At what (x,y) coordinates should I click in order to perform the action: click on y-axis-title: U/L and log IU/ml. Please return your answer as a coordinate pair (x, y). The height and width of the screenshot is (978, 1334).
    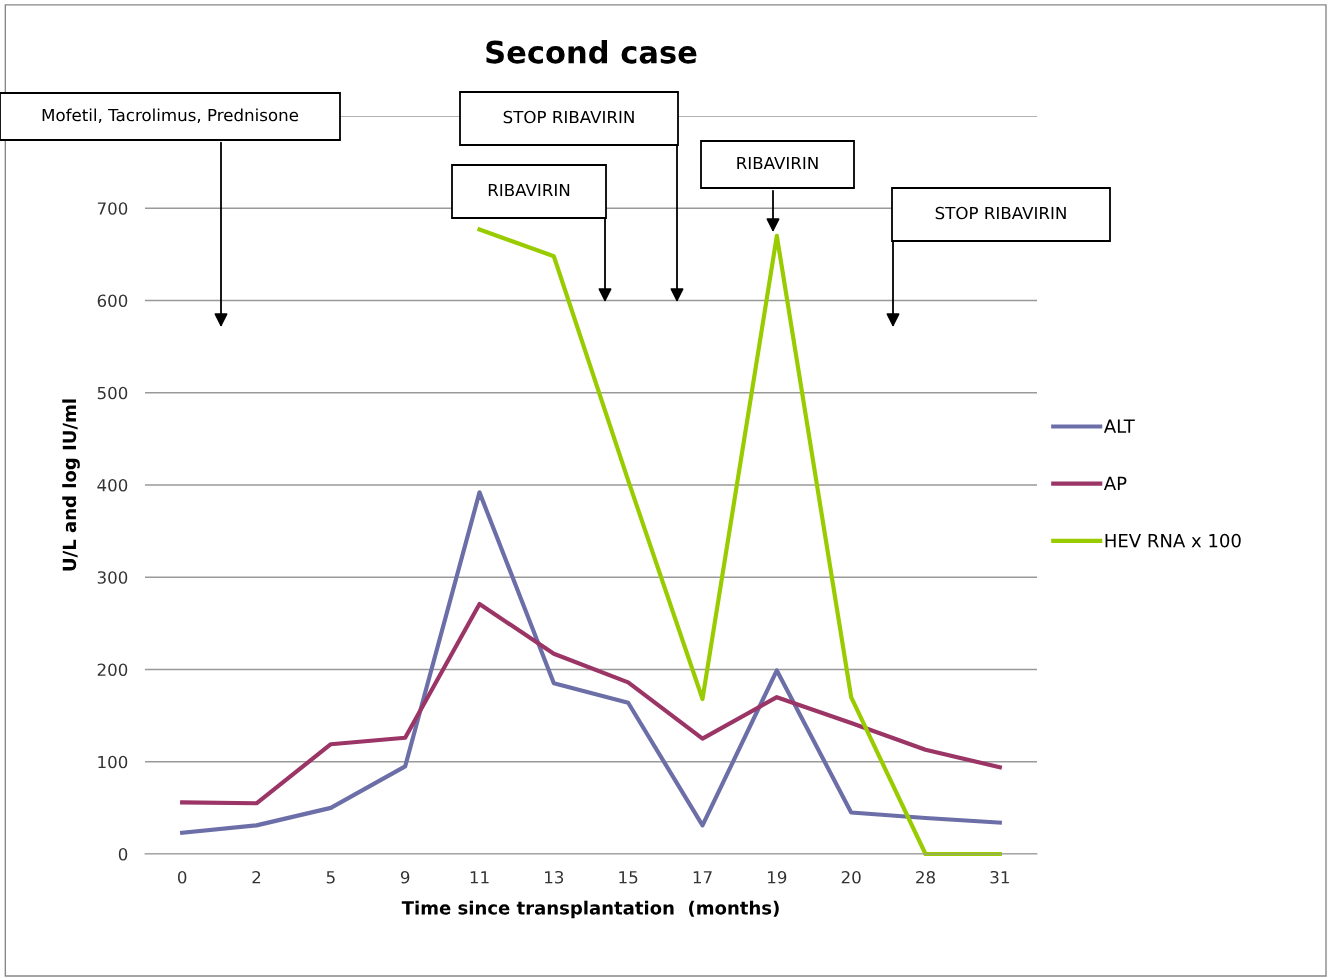
    Looking at the image, I should click on (71, 485).